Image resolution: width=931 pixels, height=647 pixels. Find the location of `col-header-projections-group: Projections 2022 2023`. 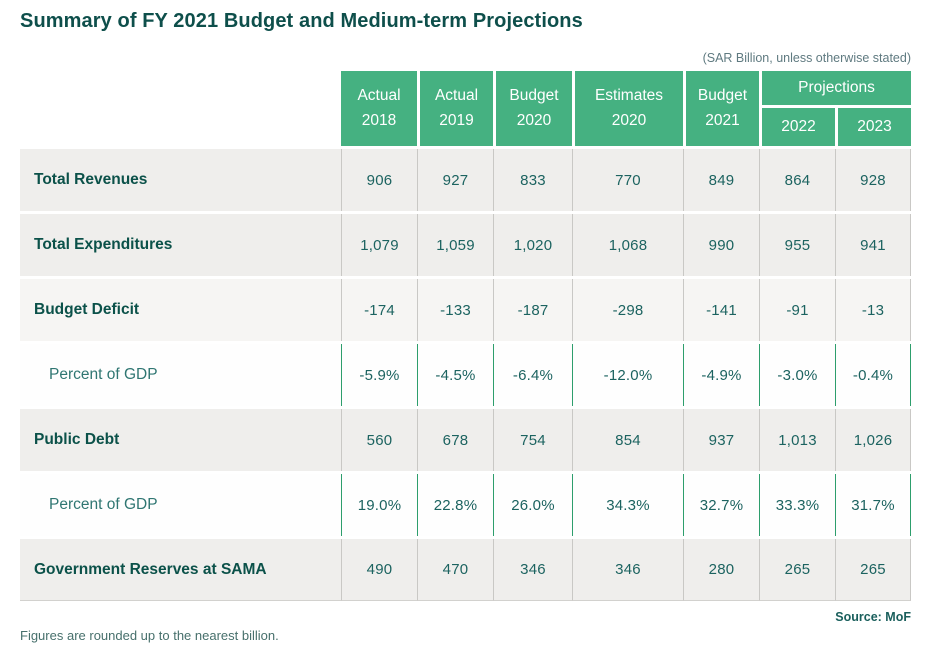

col-header-projections-group: Projections 2022 2023 is located at coordinates (835, 108).